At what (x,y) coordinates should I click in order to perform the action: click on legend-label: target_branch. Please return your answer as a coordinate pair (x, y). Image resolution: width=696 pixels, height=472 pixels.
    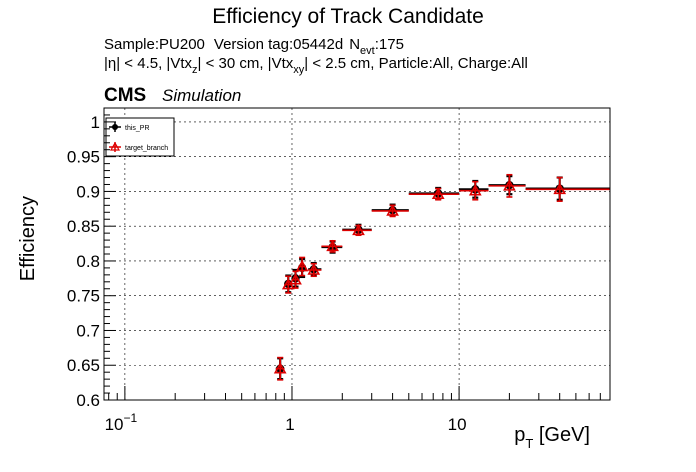
    Looking at the image, I should click on (146, 148).